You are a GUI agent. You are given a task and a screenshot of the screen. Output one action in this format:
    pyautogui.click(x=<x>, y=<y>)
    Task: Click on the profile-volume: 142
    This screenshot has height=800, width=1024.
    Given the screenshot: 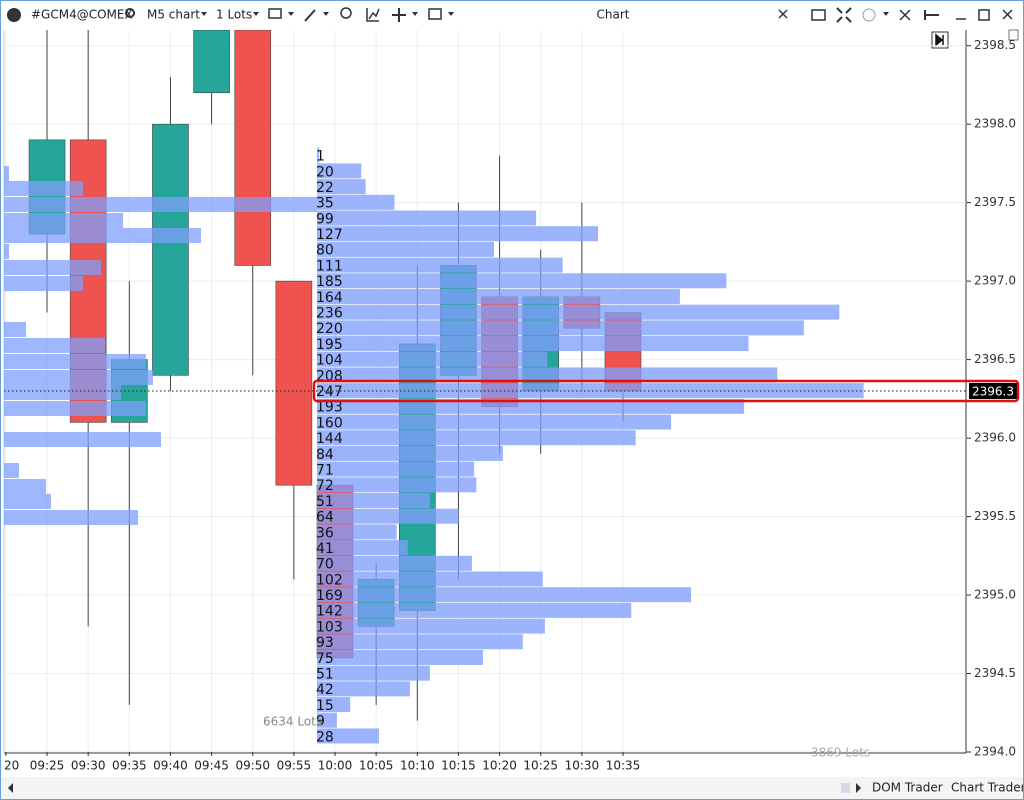 What is the action you would take?
    pyautogui.click(x=329, y=612)
    